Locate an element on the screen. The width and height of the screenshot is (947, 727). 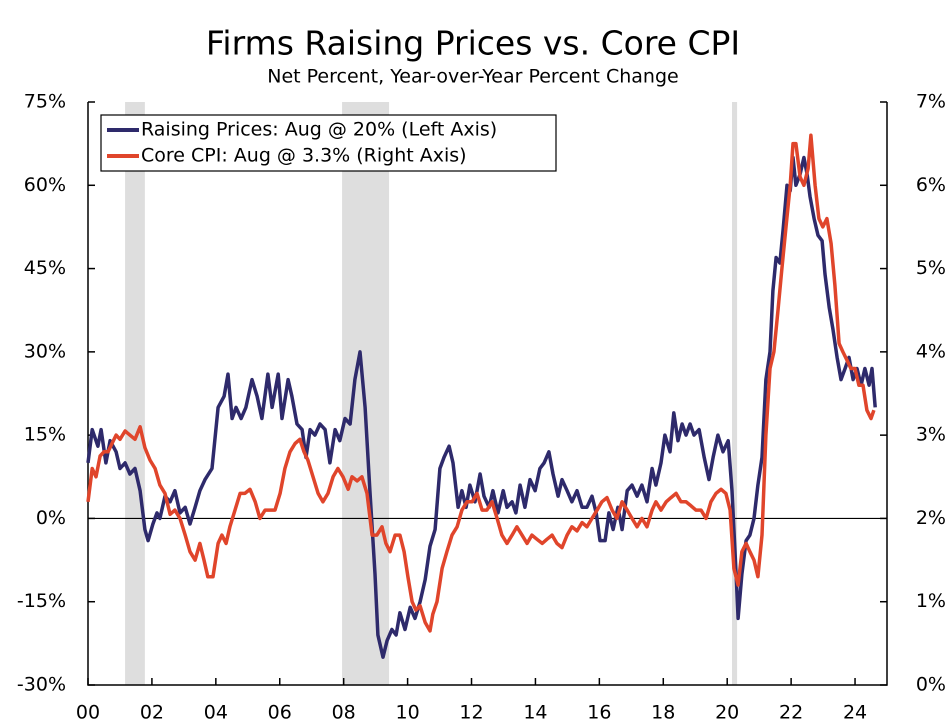
y2-tick-label: 7% is located at coordinates (931, 102).